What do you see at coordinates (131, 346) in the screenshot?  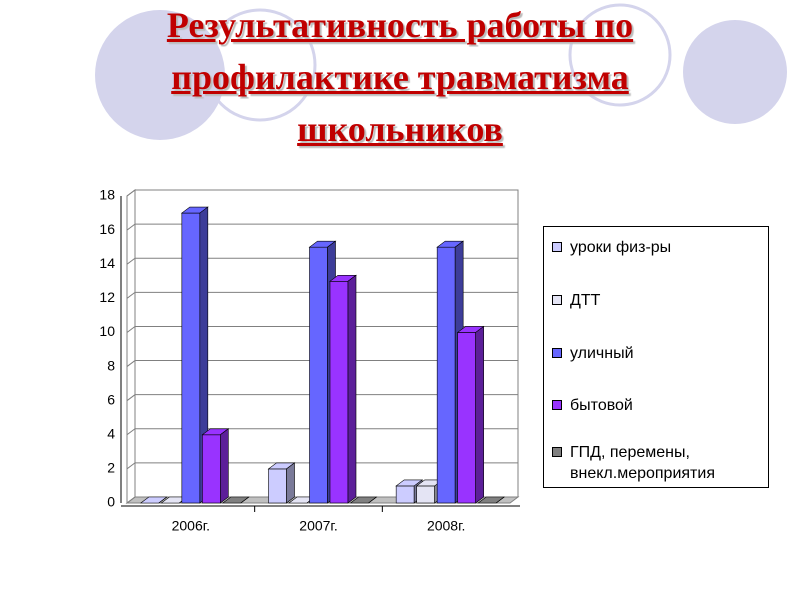 I see `plot-side-wall` at bounding box center [131, 346].